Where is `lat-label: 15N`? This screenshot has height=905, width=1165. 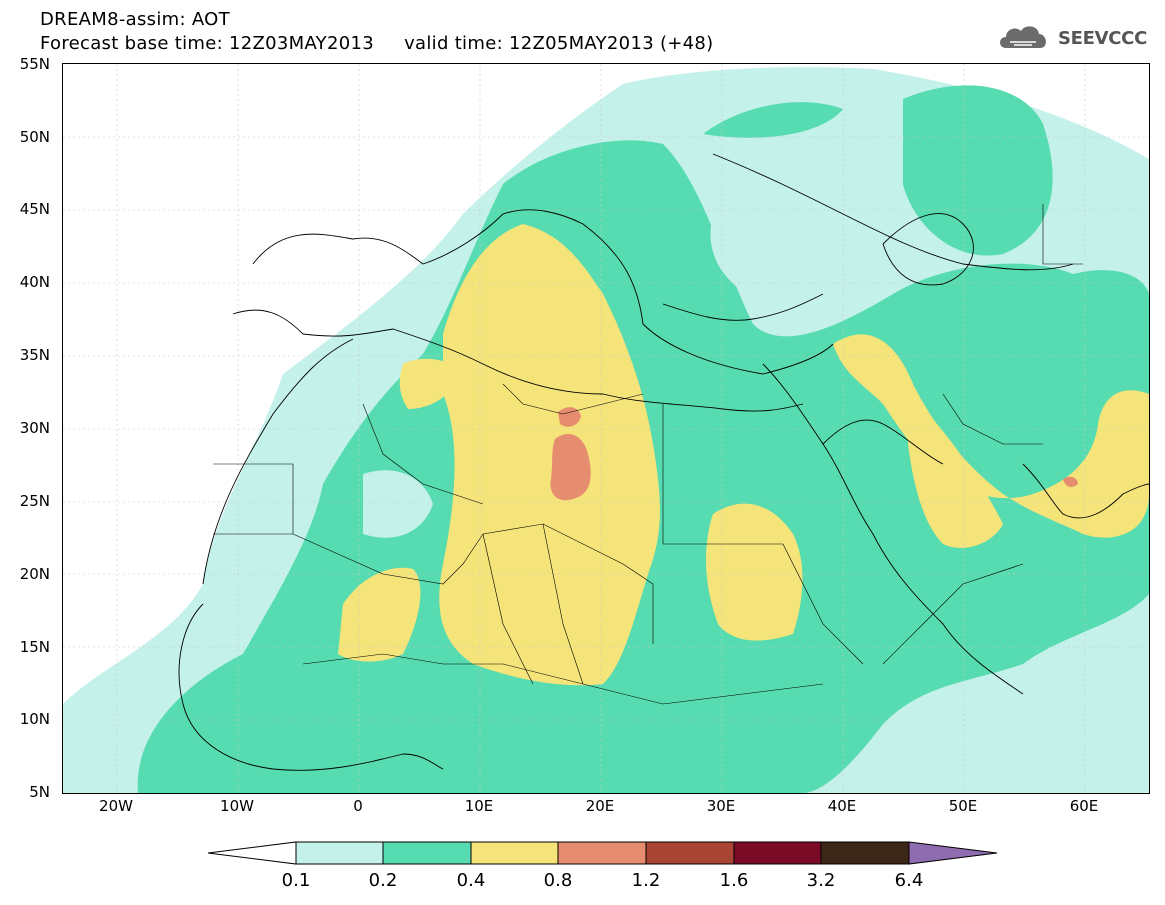
lat-label: 15N is located at coordinates (34, 647).